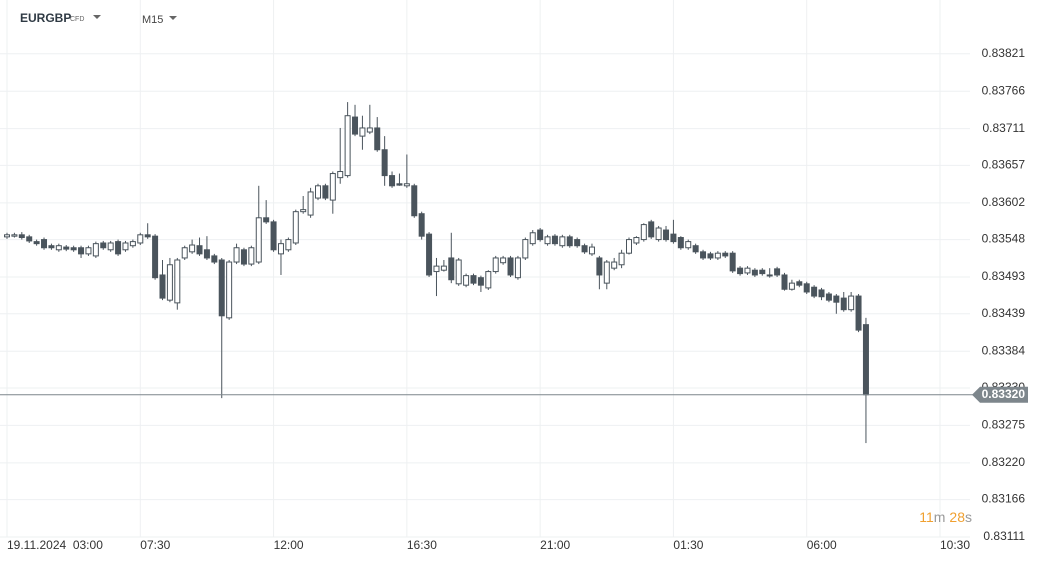 The image size is (1042, 563). Describe the element at coordinates (688, 545) in the screenshot. I see `x-tick-label: 01:30` at that location.